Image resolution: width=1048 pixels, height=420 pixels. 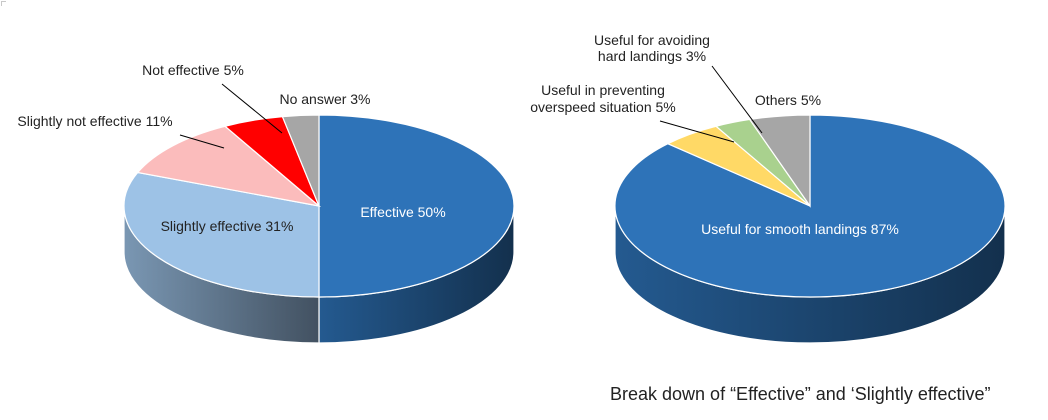 What do you see at coordinates (193, 70) in the screenshot?
I see `slice-label-4: Not effective 5%` at bounding box center [193, 70].